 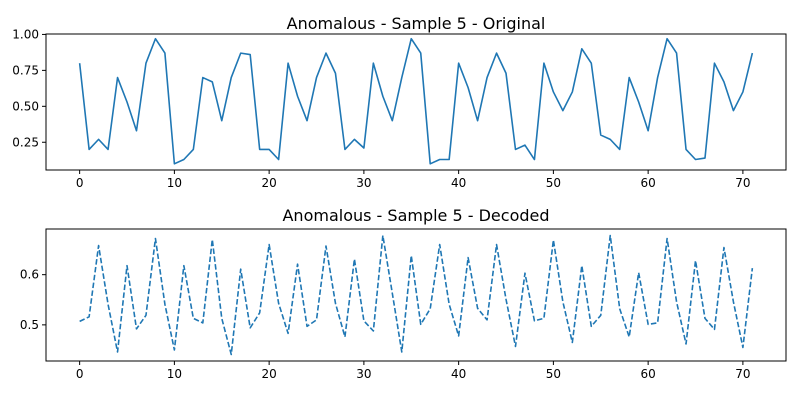 What do you see at coordinates (174, 374) in the screenshot?
I see `decoded-x-tick-label: 10` at bounding box center [174, 374].